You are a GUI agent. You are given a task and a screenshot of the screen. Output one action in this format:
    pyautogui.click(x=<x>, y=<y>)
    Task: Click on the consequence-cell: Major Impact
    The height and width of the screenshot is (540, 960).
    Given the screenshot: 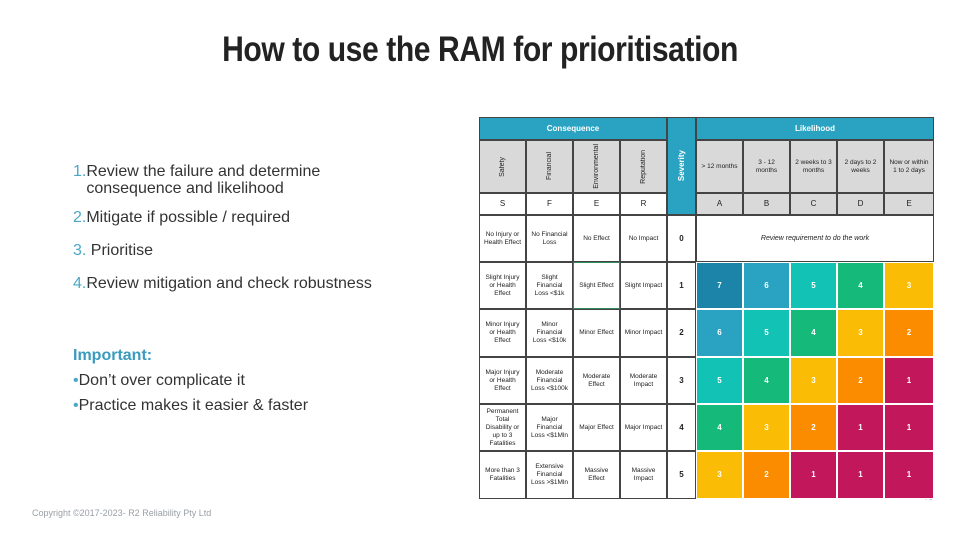 What is the action you would take?
    pyautogui.click(x=643, y=427)
    